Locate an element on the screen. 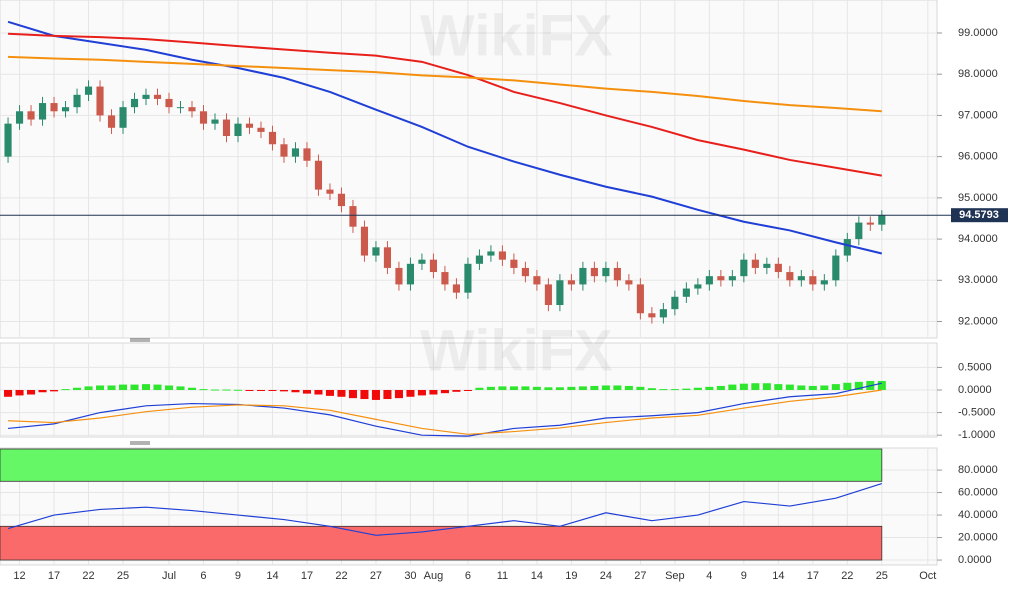  x-tick-label: 9 is located at coordinates (744, 576).